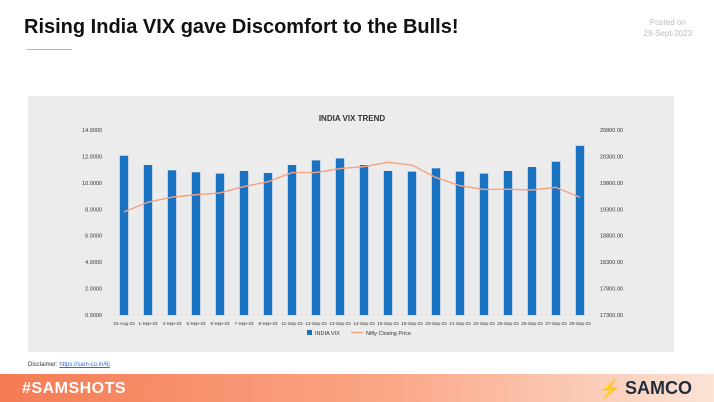 The image size is (714, 402). What do you see at coordinates (611, 316) in the screenshot?
I see `y-right-tick-label: 17300.00` at bounding box center [611, 316].